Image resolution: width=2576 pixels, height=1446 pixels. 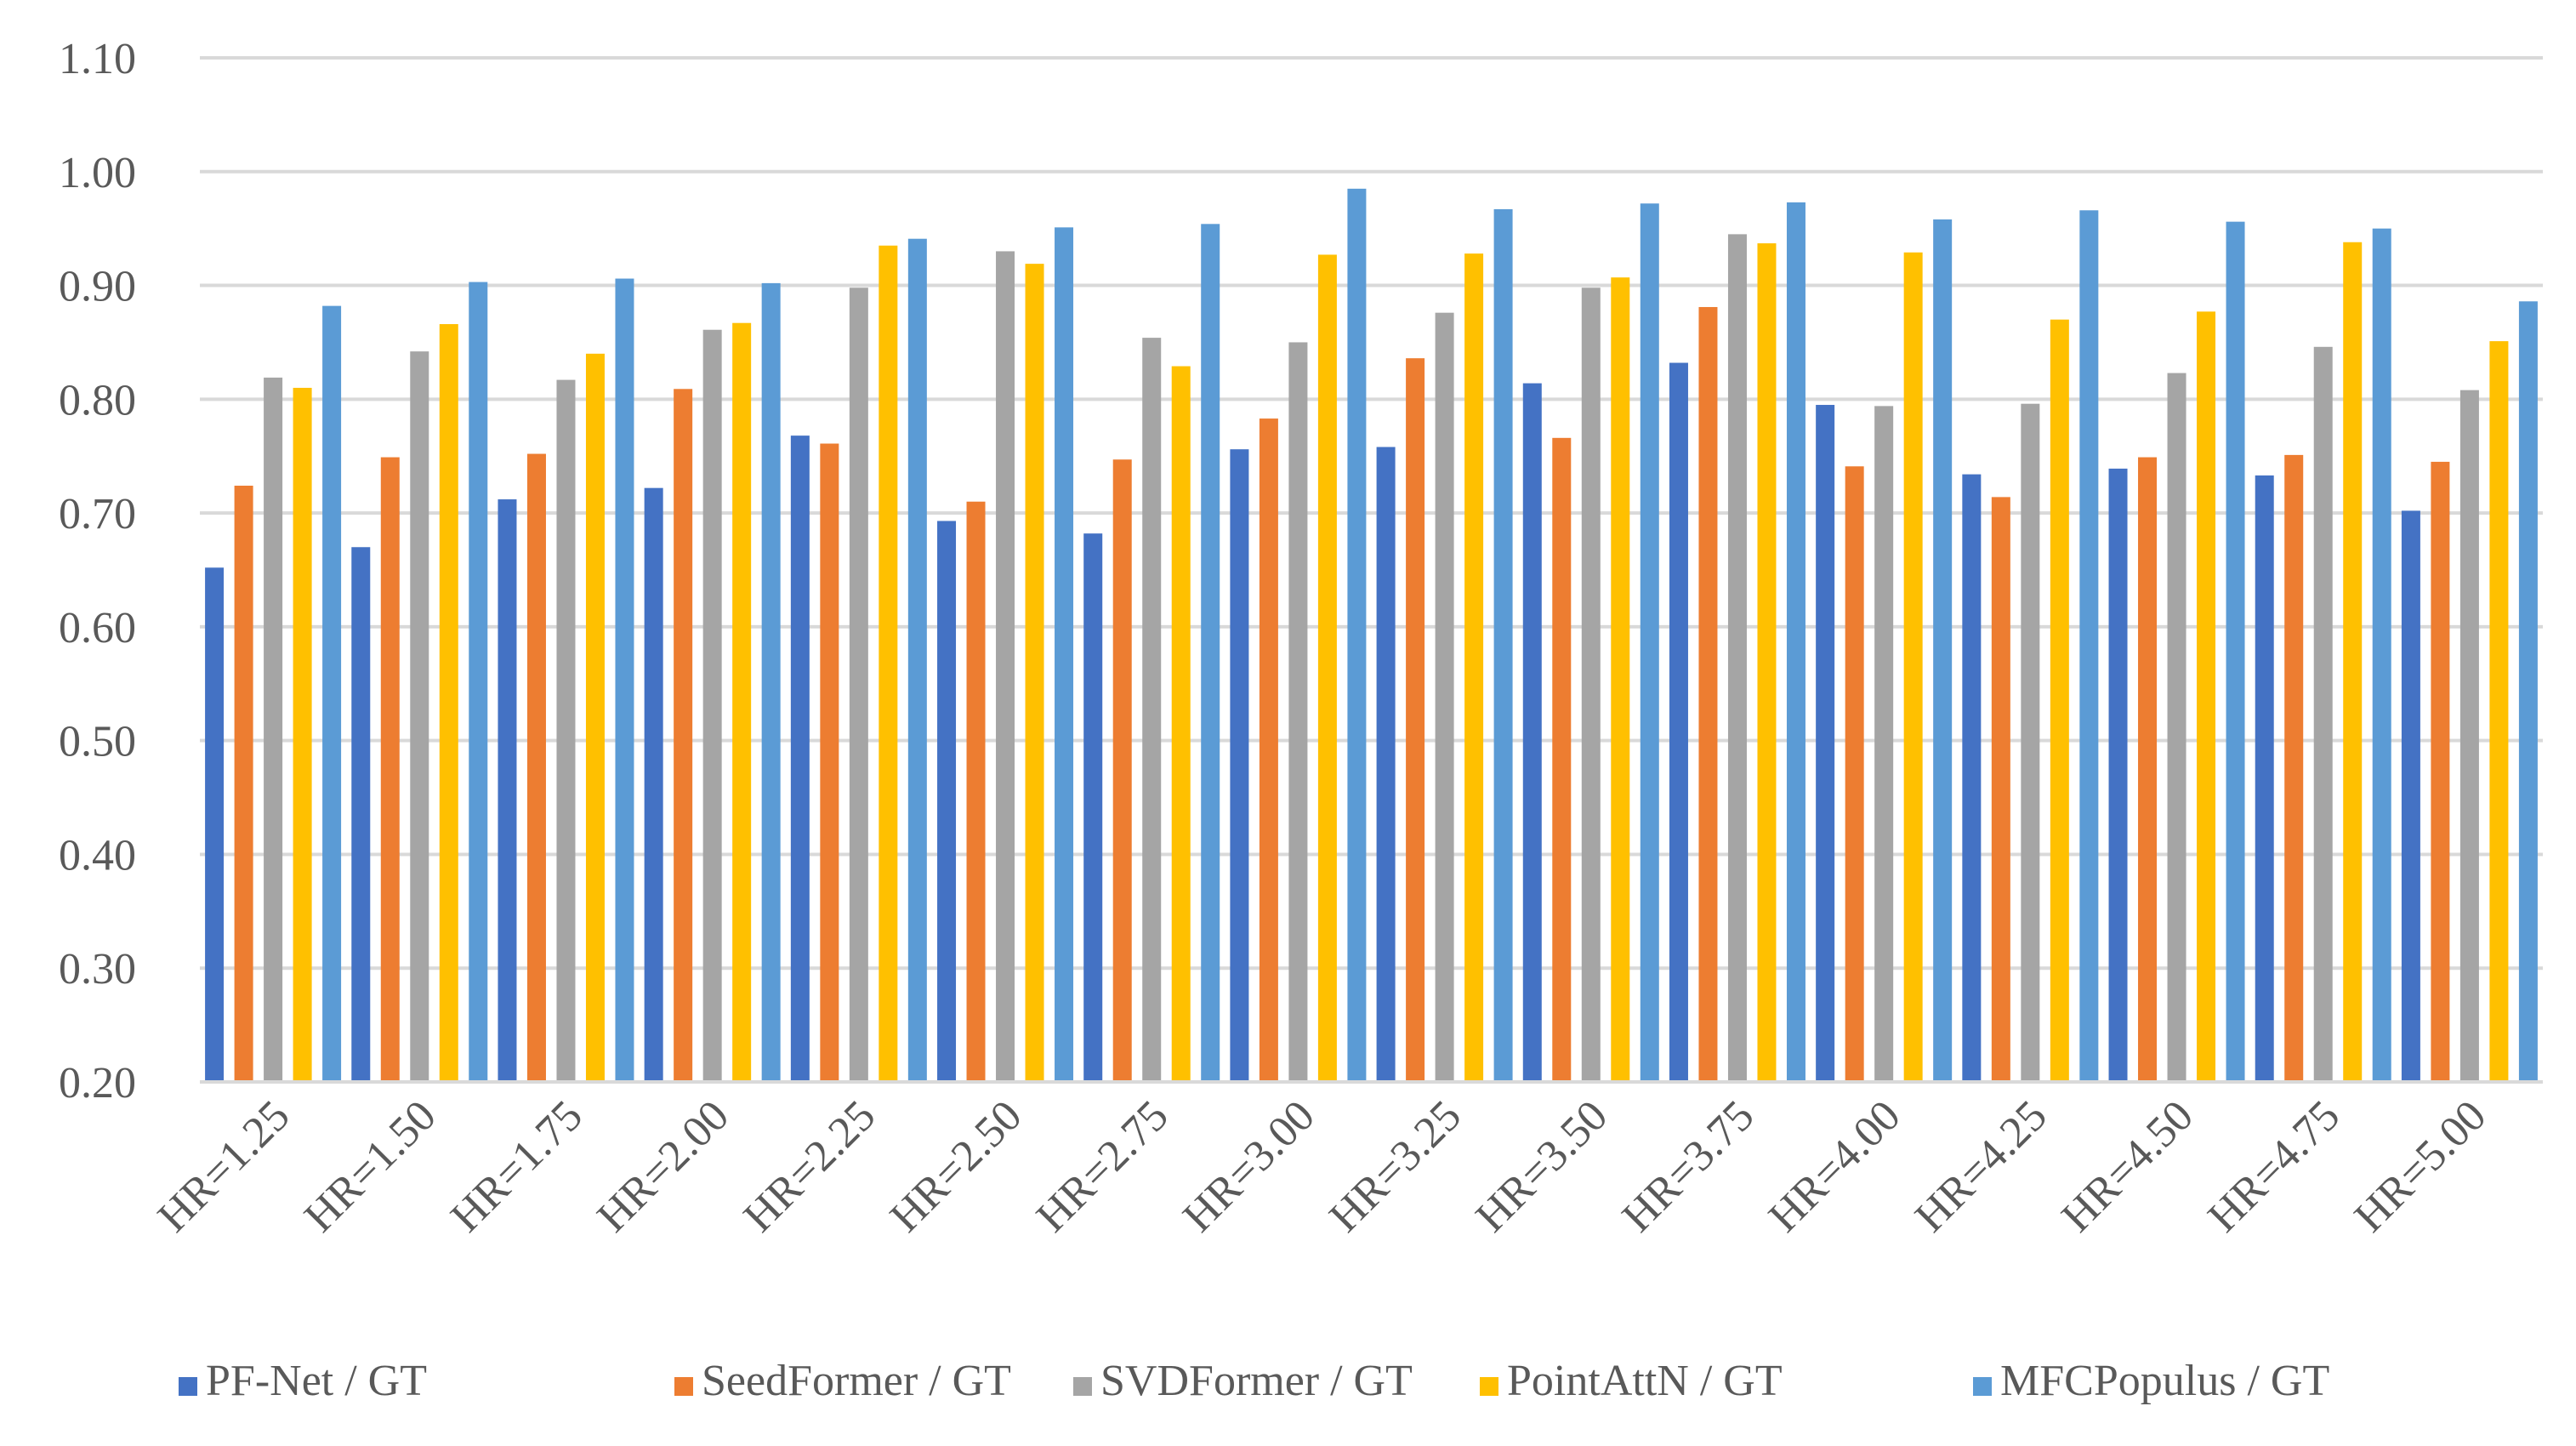 I want to click on bar-svdformer-hr3.50, so click(x=1591, y=685).